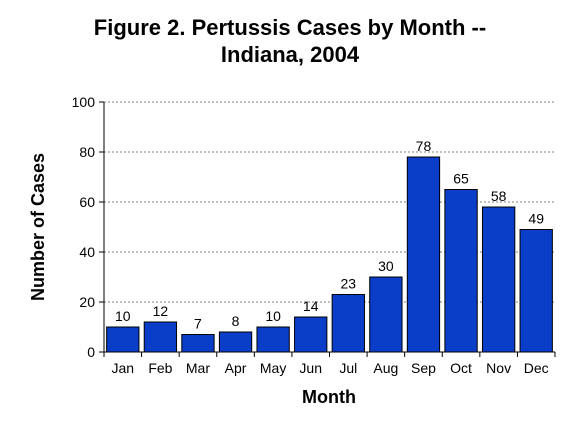 Image resolution: width=580 pixels, height=427 pixels. What do you see at coordinates (198, 324) in the screenshot?
I see `data-label: 7` at bounding box center [198, 324].